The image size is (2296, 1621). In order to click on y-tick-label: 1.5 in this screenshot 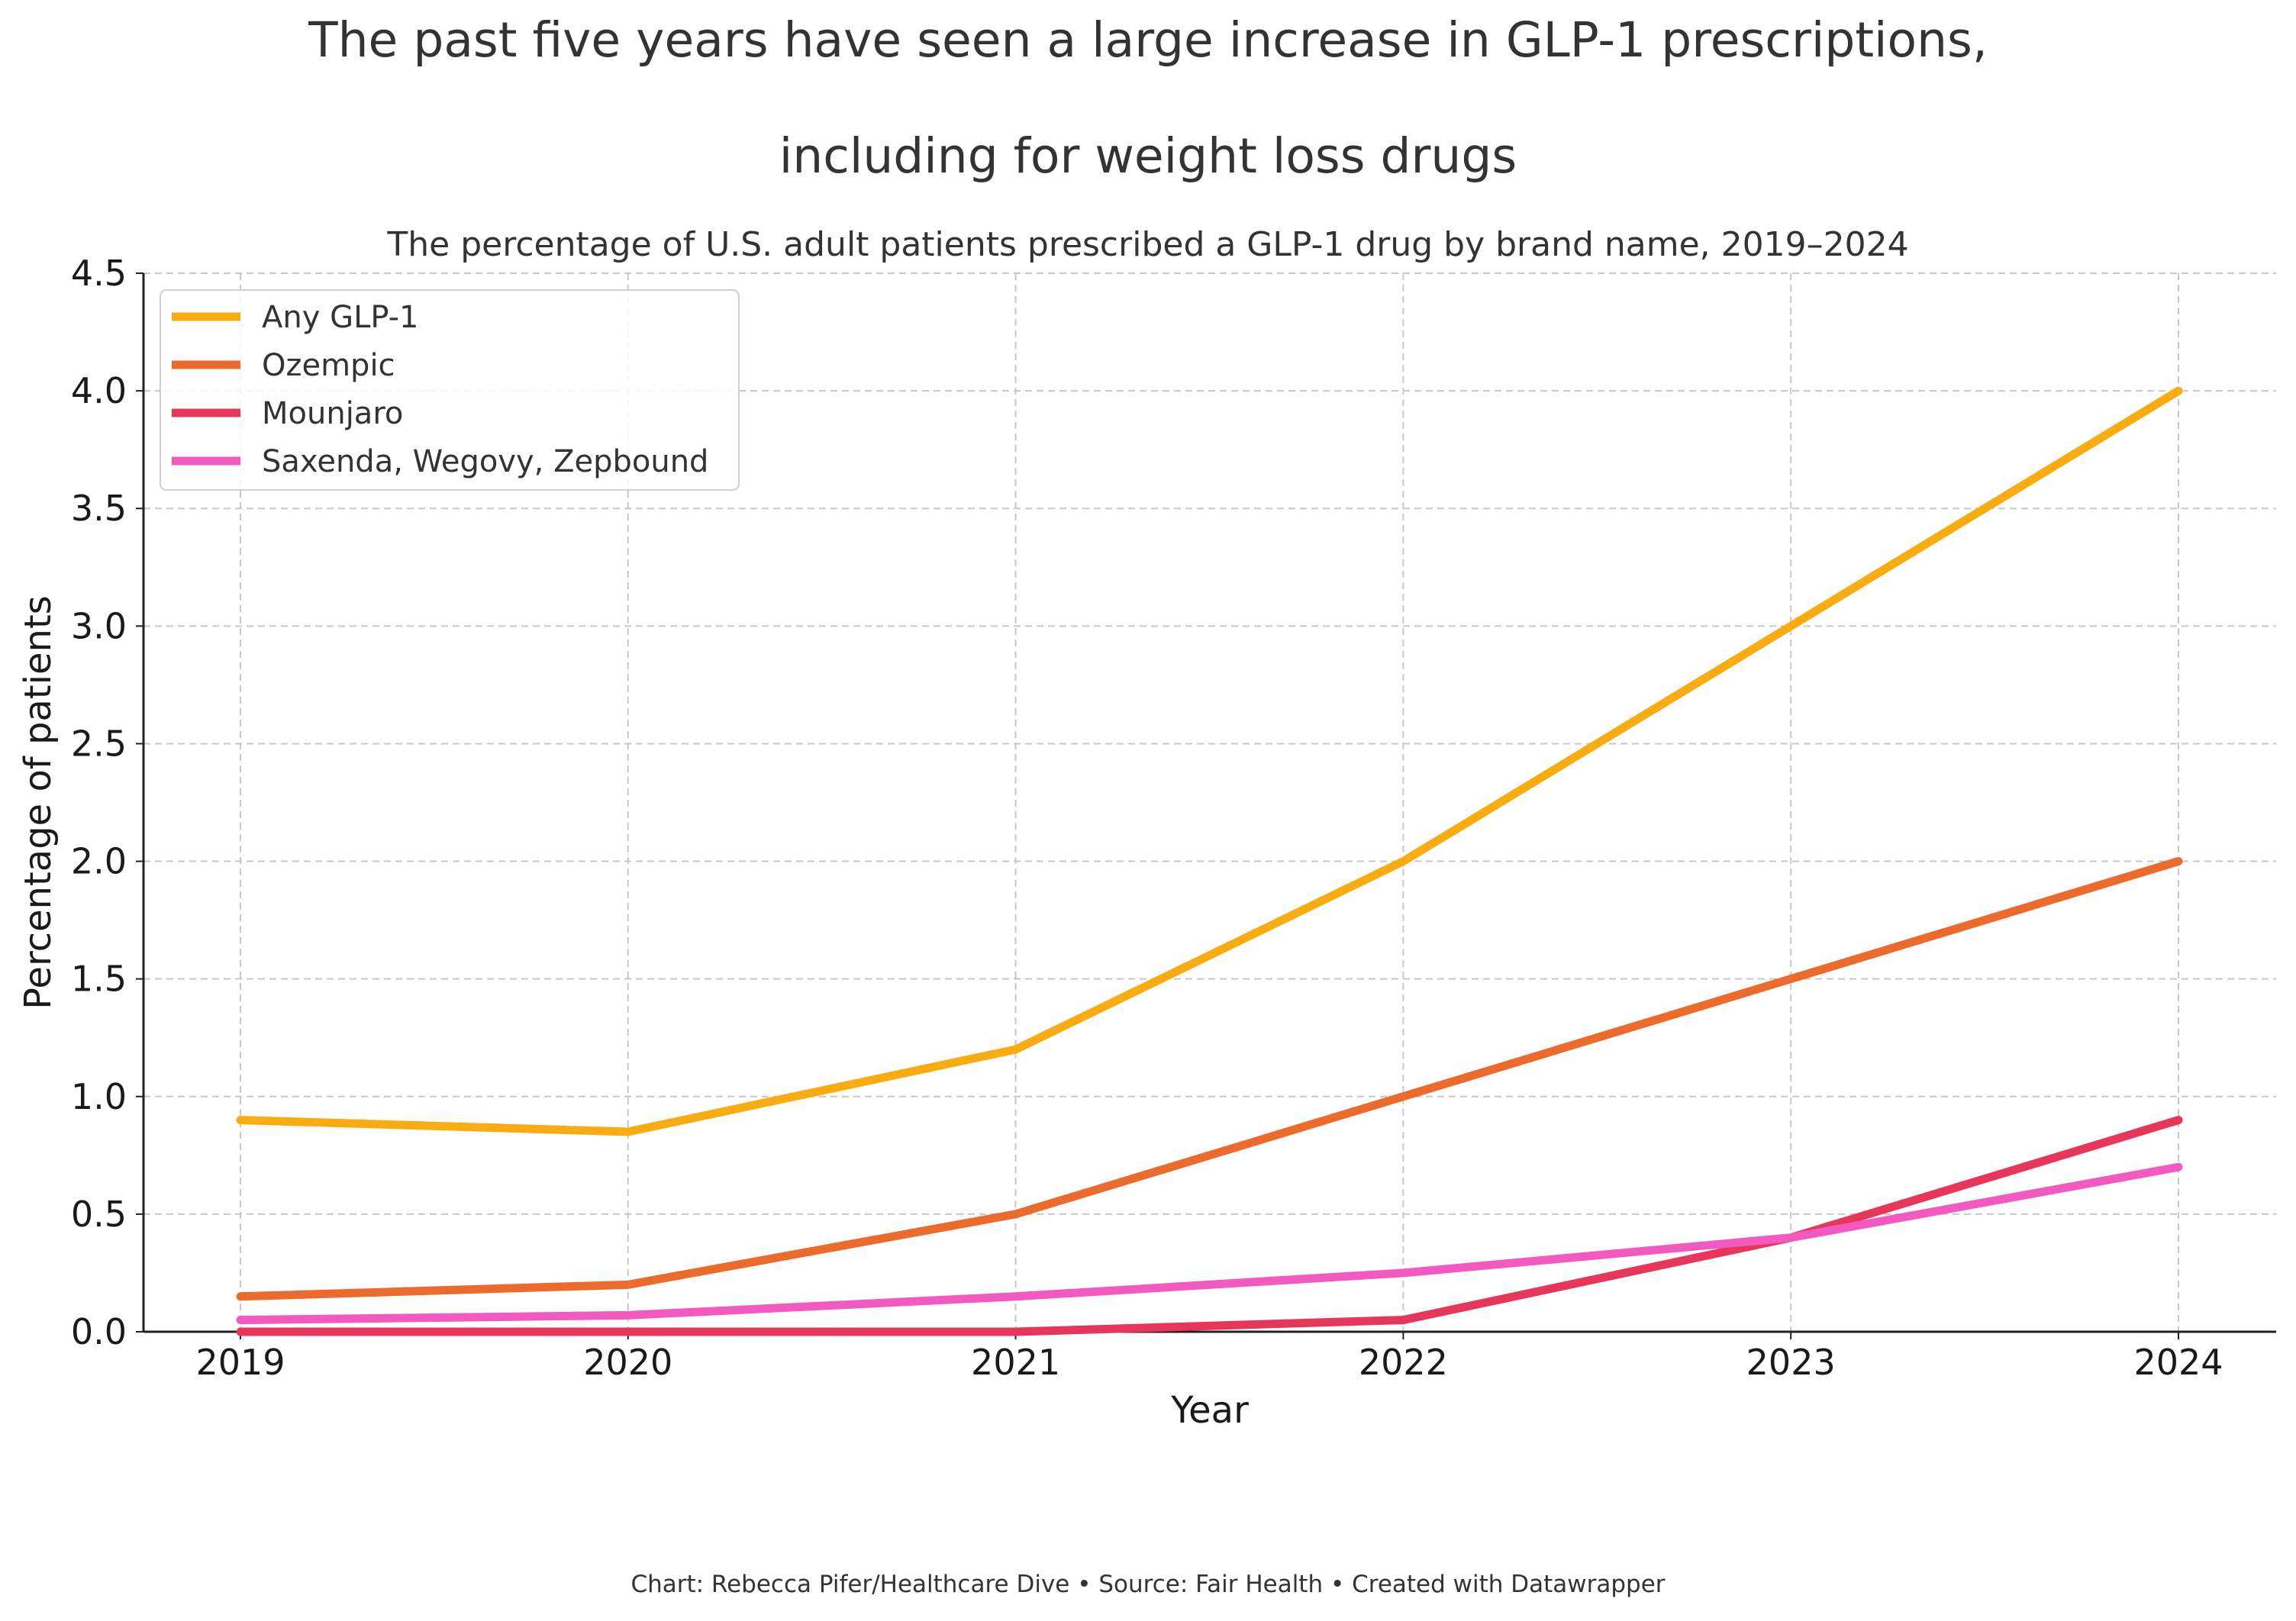, I will do `click(99, 980)`.